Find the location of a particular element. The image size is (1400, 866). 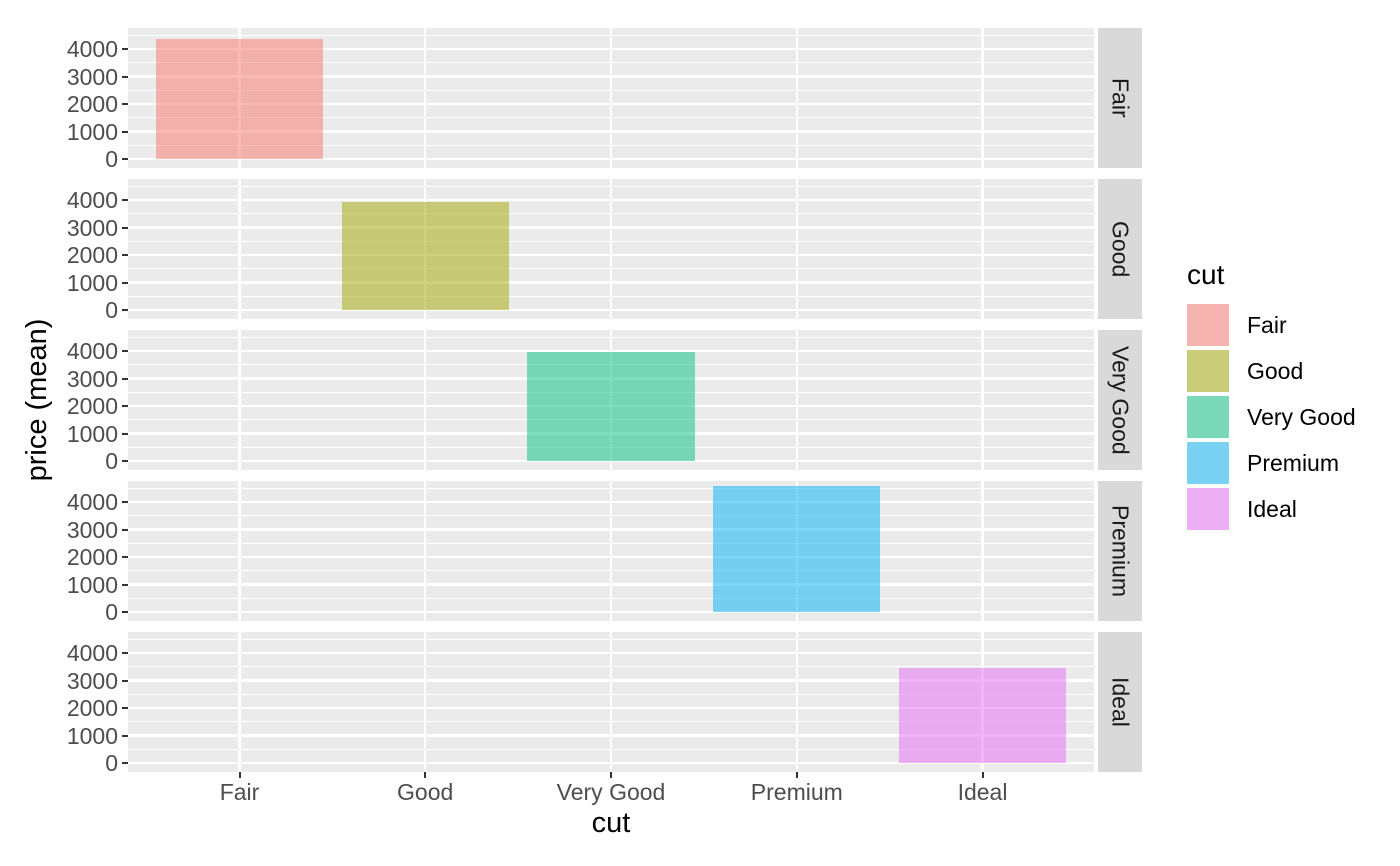

facet-strip-label: Premium is located at coordinates (1120, 550).